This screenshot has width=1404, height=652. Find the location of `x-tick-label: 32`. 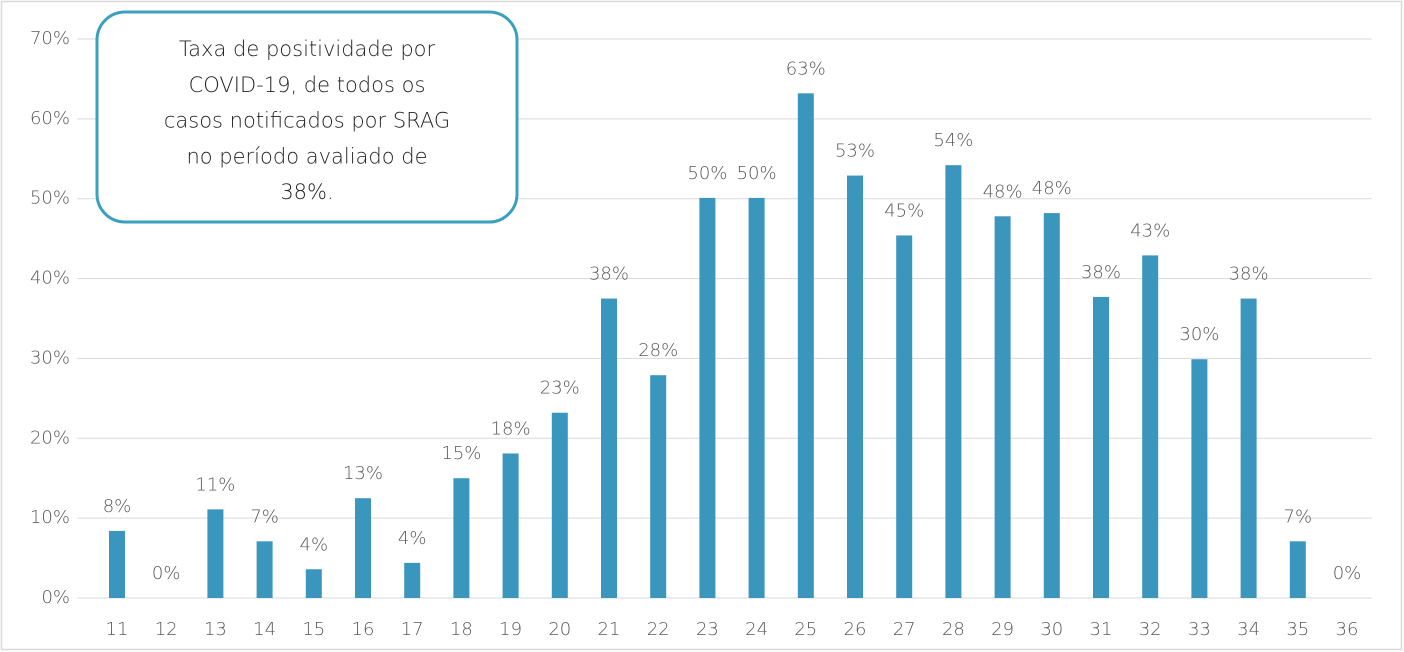

x-tick-label: 32 is located at coordinates (1150, 629).